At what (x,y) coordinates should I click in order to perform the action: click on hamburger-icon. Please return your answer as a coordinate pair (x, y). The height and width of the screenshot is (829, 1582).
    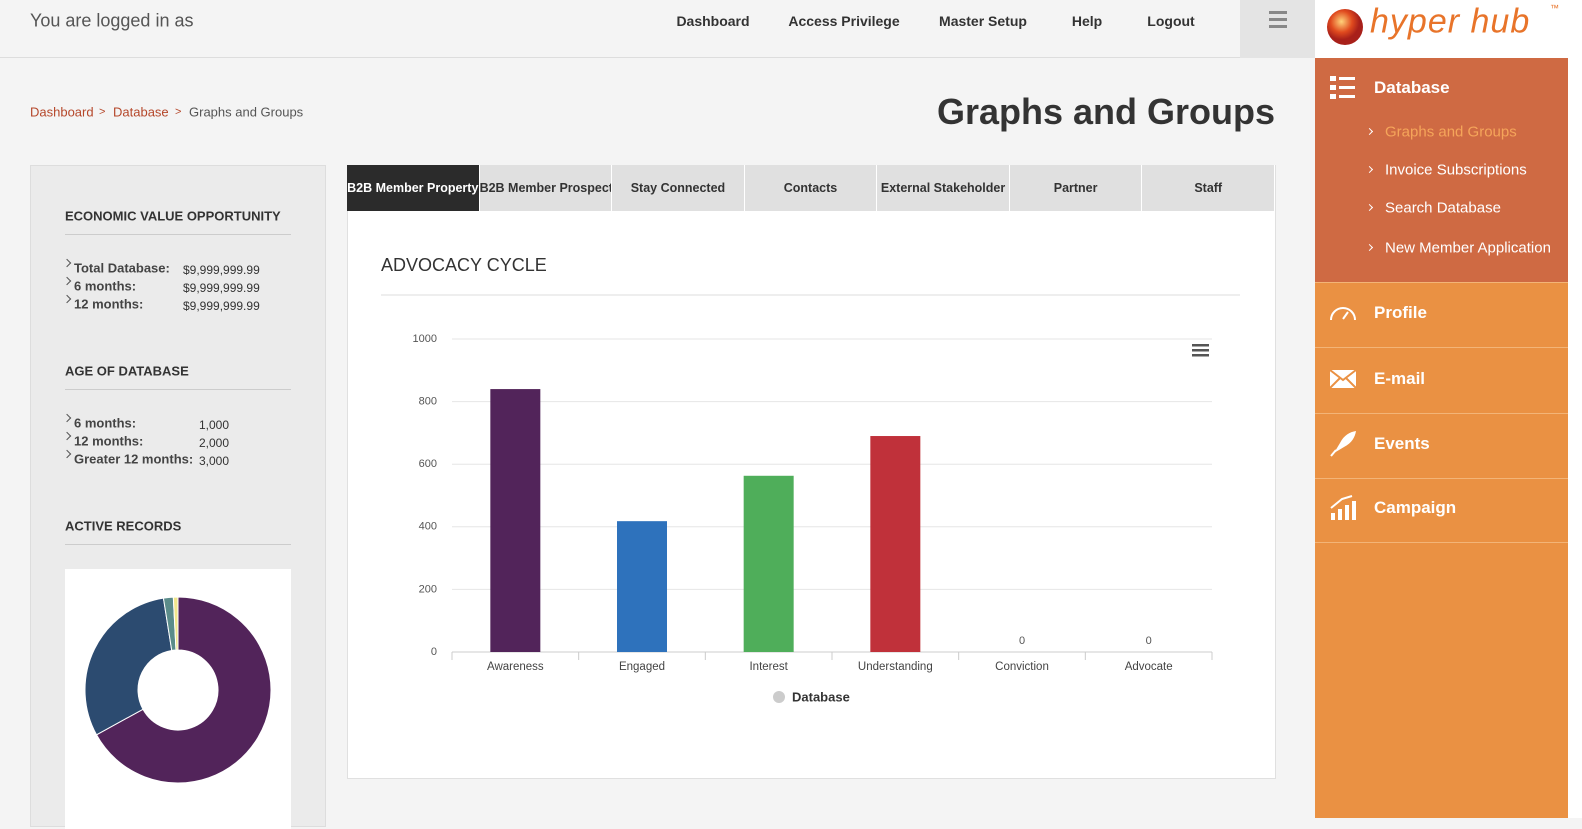
    Looking at the image, I should click on (1278, 19).